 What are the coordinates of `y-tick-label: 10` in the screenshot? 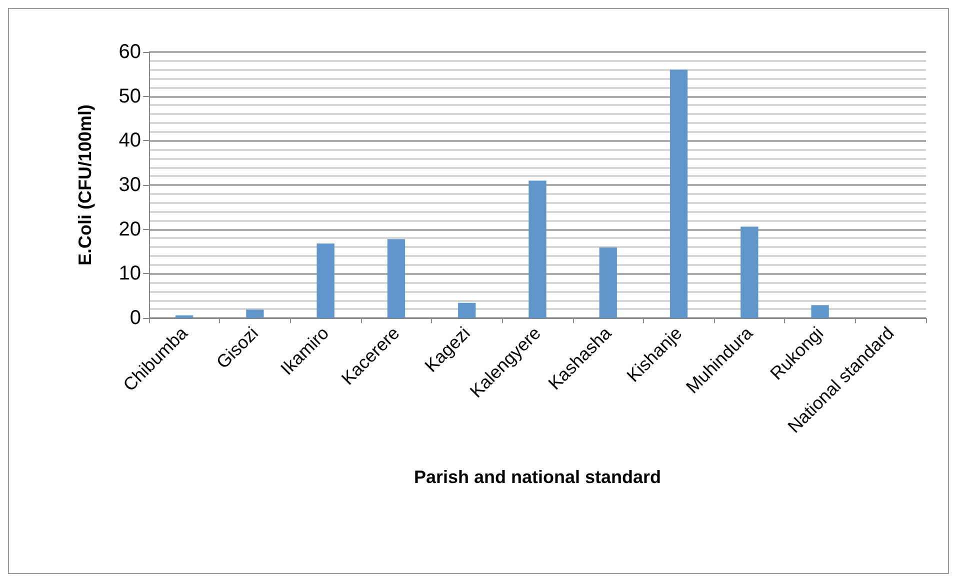 It's located at (129, 273).